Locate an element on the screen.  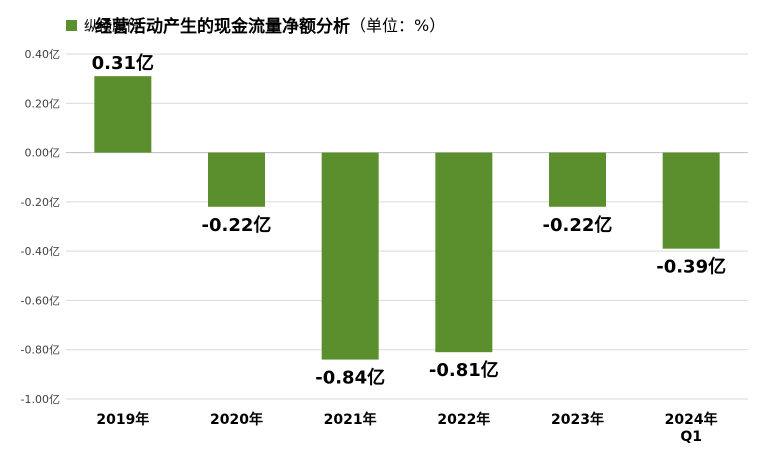
x-tick-label: 2019年 is located at coordinates (122, 419).